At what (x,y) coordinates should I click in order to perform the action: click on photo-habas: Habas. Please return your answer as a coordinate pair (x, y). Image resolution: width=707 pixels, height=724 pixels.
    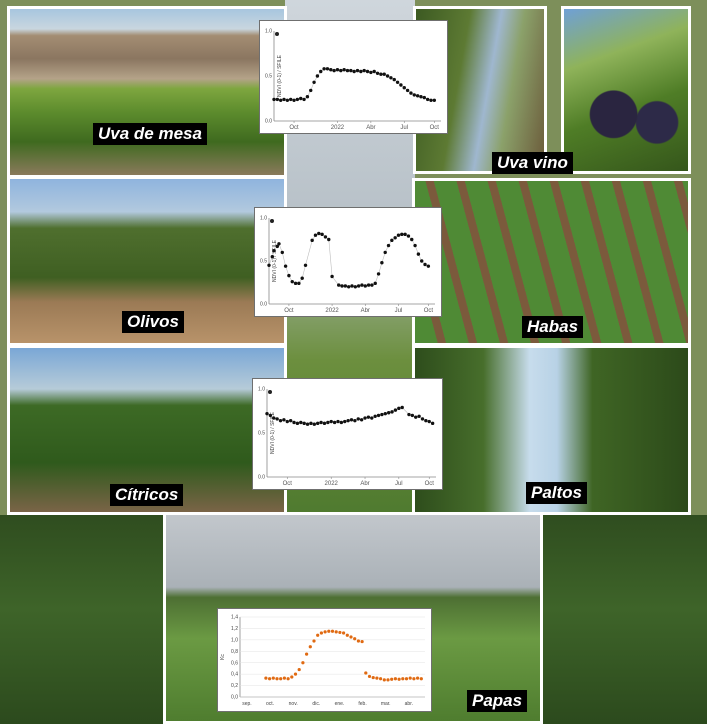
    Looking at the image, I should click on (551, 262).